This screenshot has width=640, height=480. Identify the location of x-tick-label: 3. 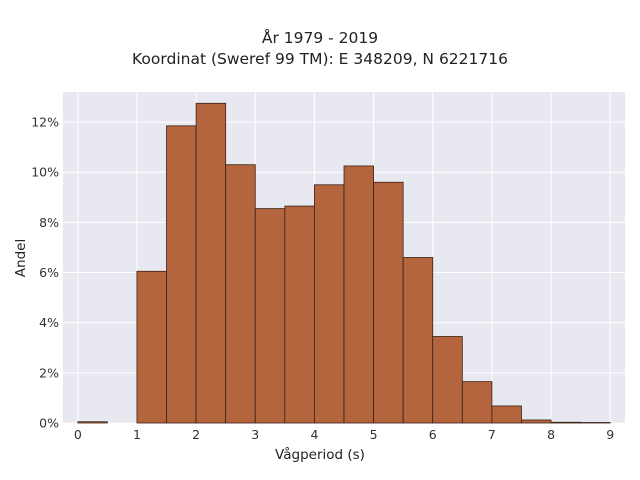
(255, 434).